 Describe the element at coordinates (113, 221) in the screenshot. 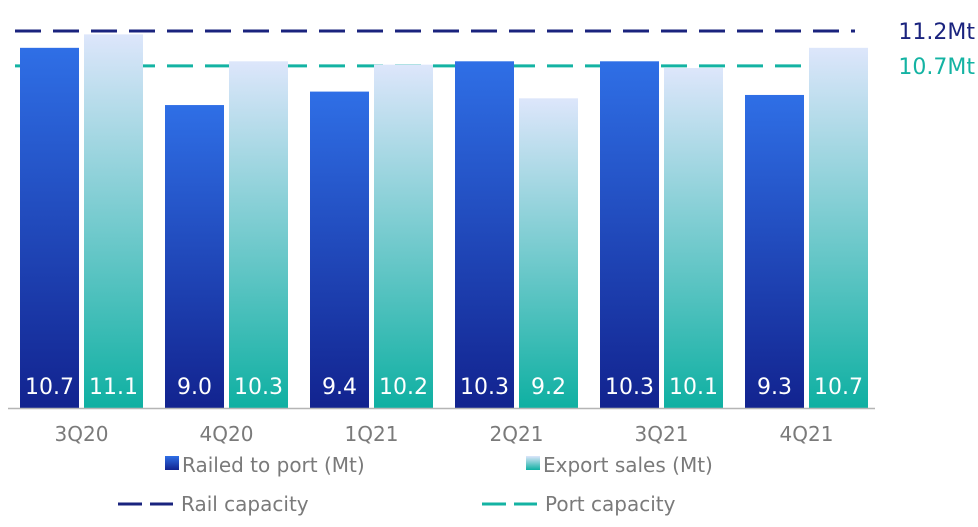

I see `bar-export-3Q20` at that location.